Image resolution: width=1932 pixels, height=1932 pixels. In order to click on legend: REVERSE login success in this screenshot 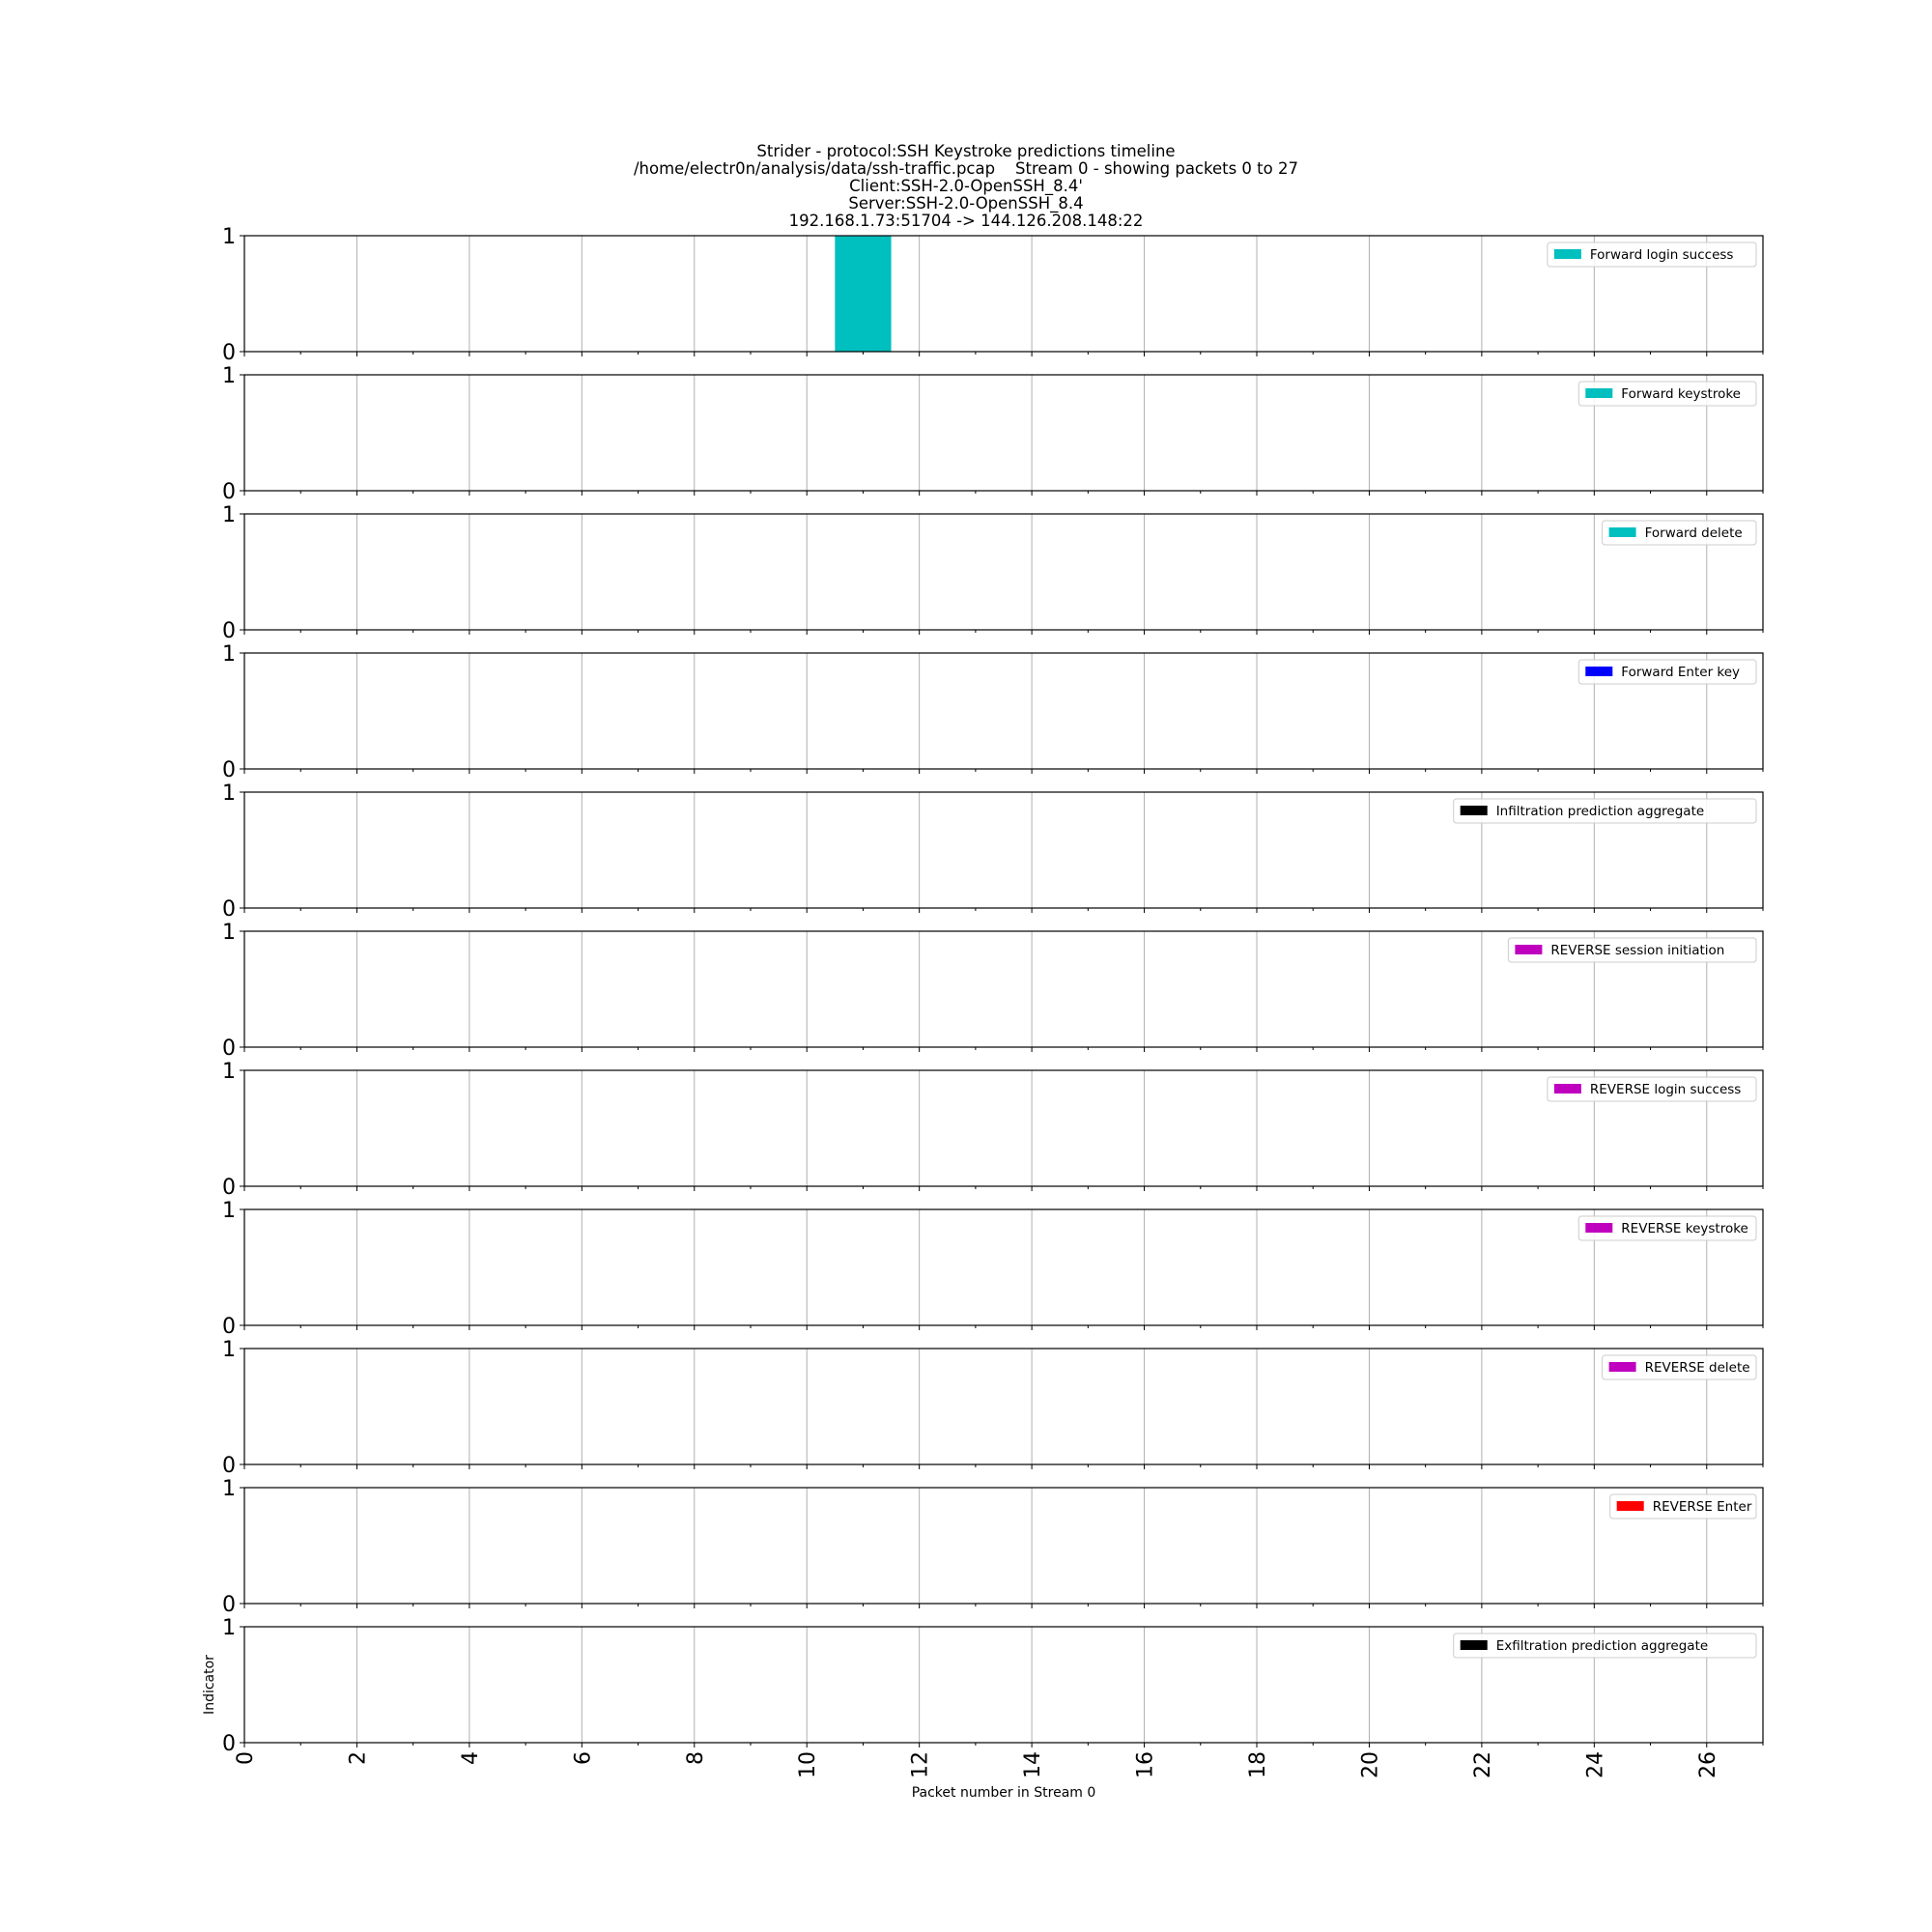, I will do `click(1652, 1089)`.